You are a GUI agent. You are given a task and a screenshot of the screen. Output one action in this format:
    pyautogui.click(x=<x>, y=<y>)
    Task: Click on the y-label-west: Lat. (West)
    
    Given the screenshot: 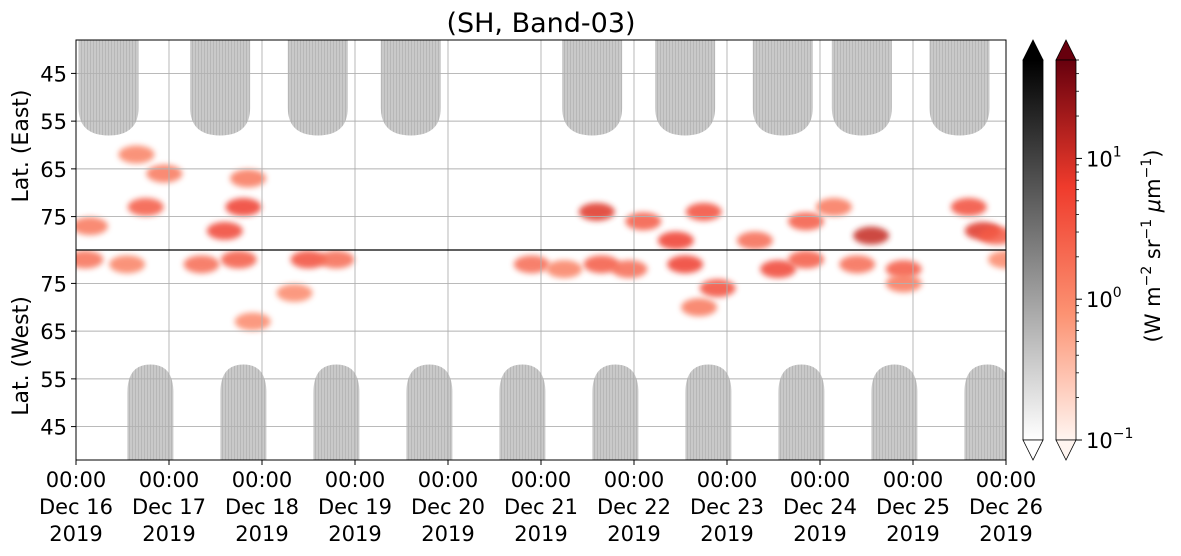 What is the action you would take?
    pyautogui.click(x=21, y=356)
    